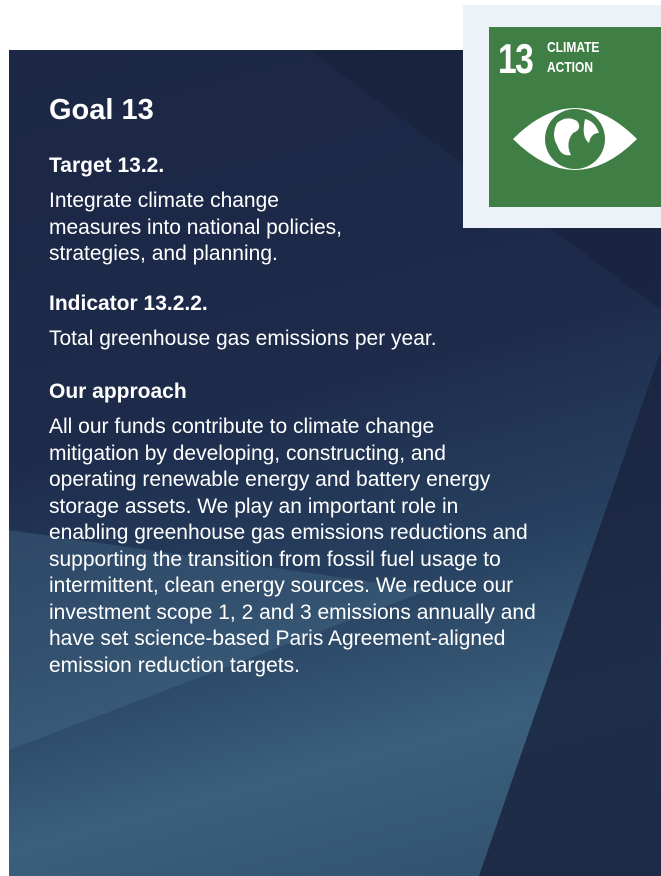 This screenshot has height=876, width=661. I want to click on body-text: emission reduction targets., so click(174, 665).